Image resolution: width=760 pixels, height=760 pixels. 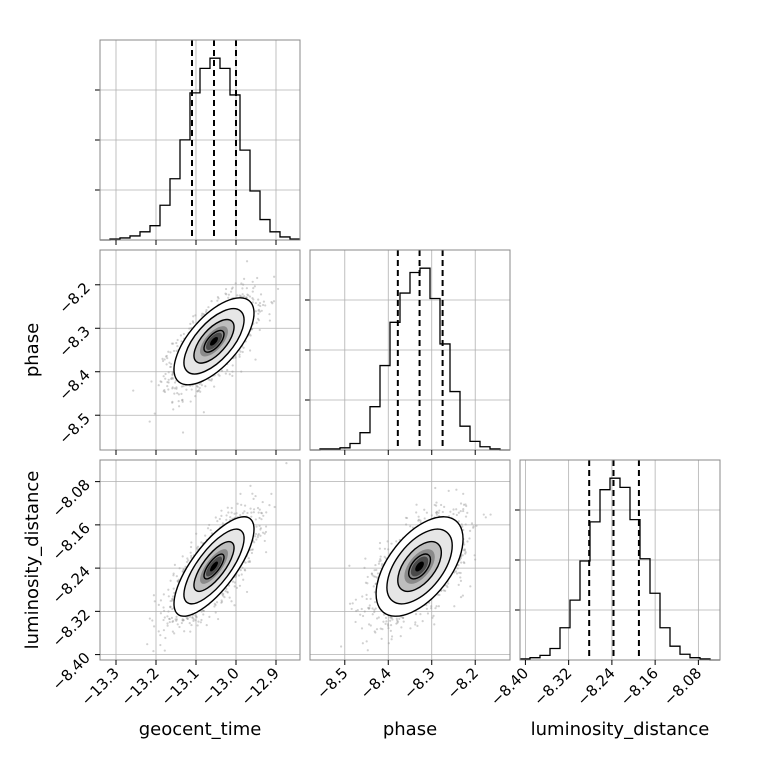 I want to click on contour-line, so click(x=214, y=566).